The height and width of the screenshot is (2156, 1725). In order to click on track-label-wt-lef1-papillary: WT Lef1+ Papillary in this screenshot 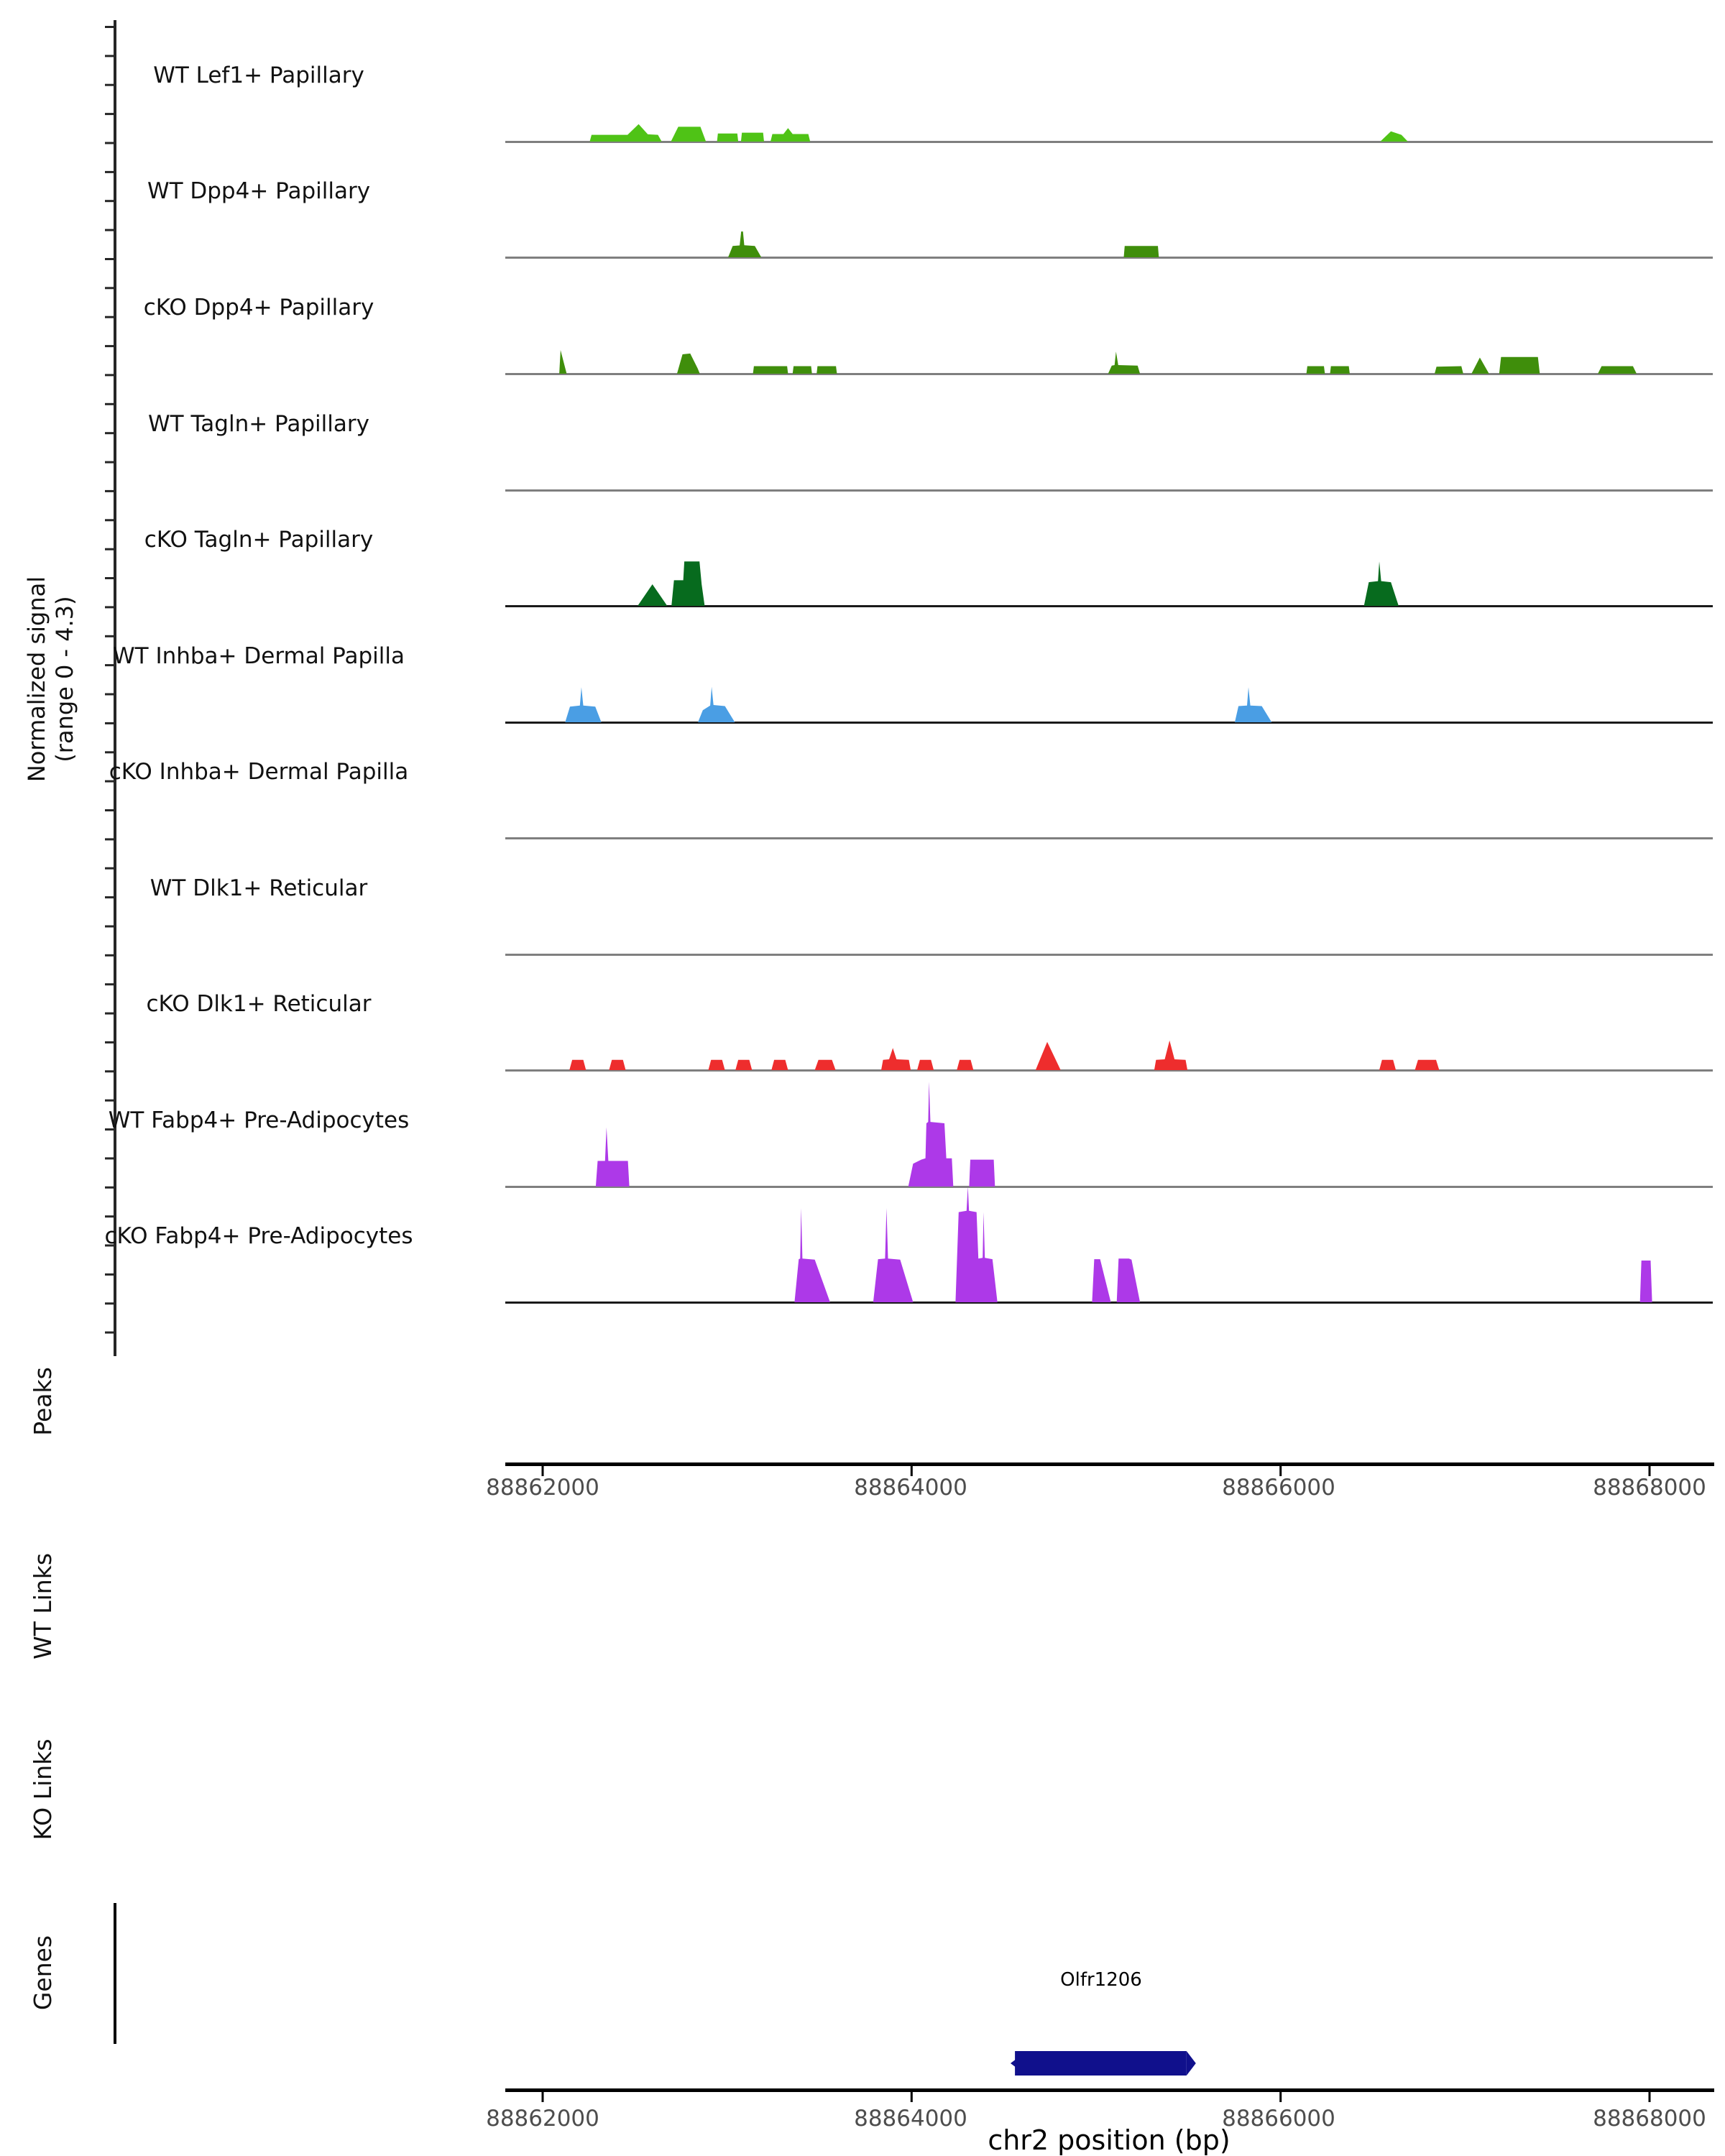, I will do `click(258, 75)`.